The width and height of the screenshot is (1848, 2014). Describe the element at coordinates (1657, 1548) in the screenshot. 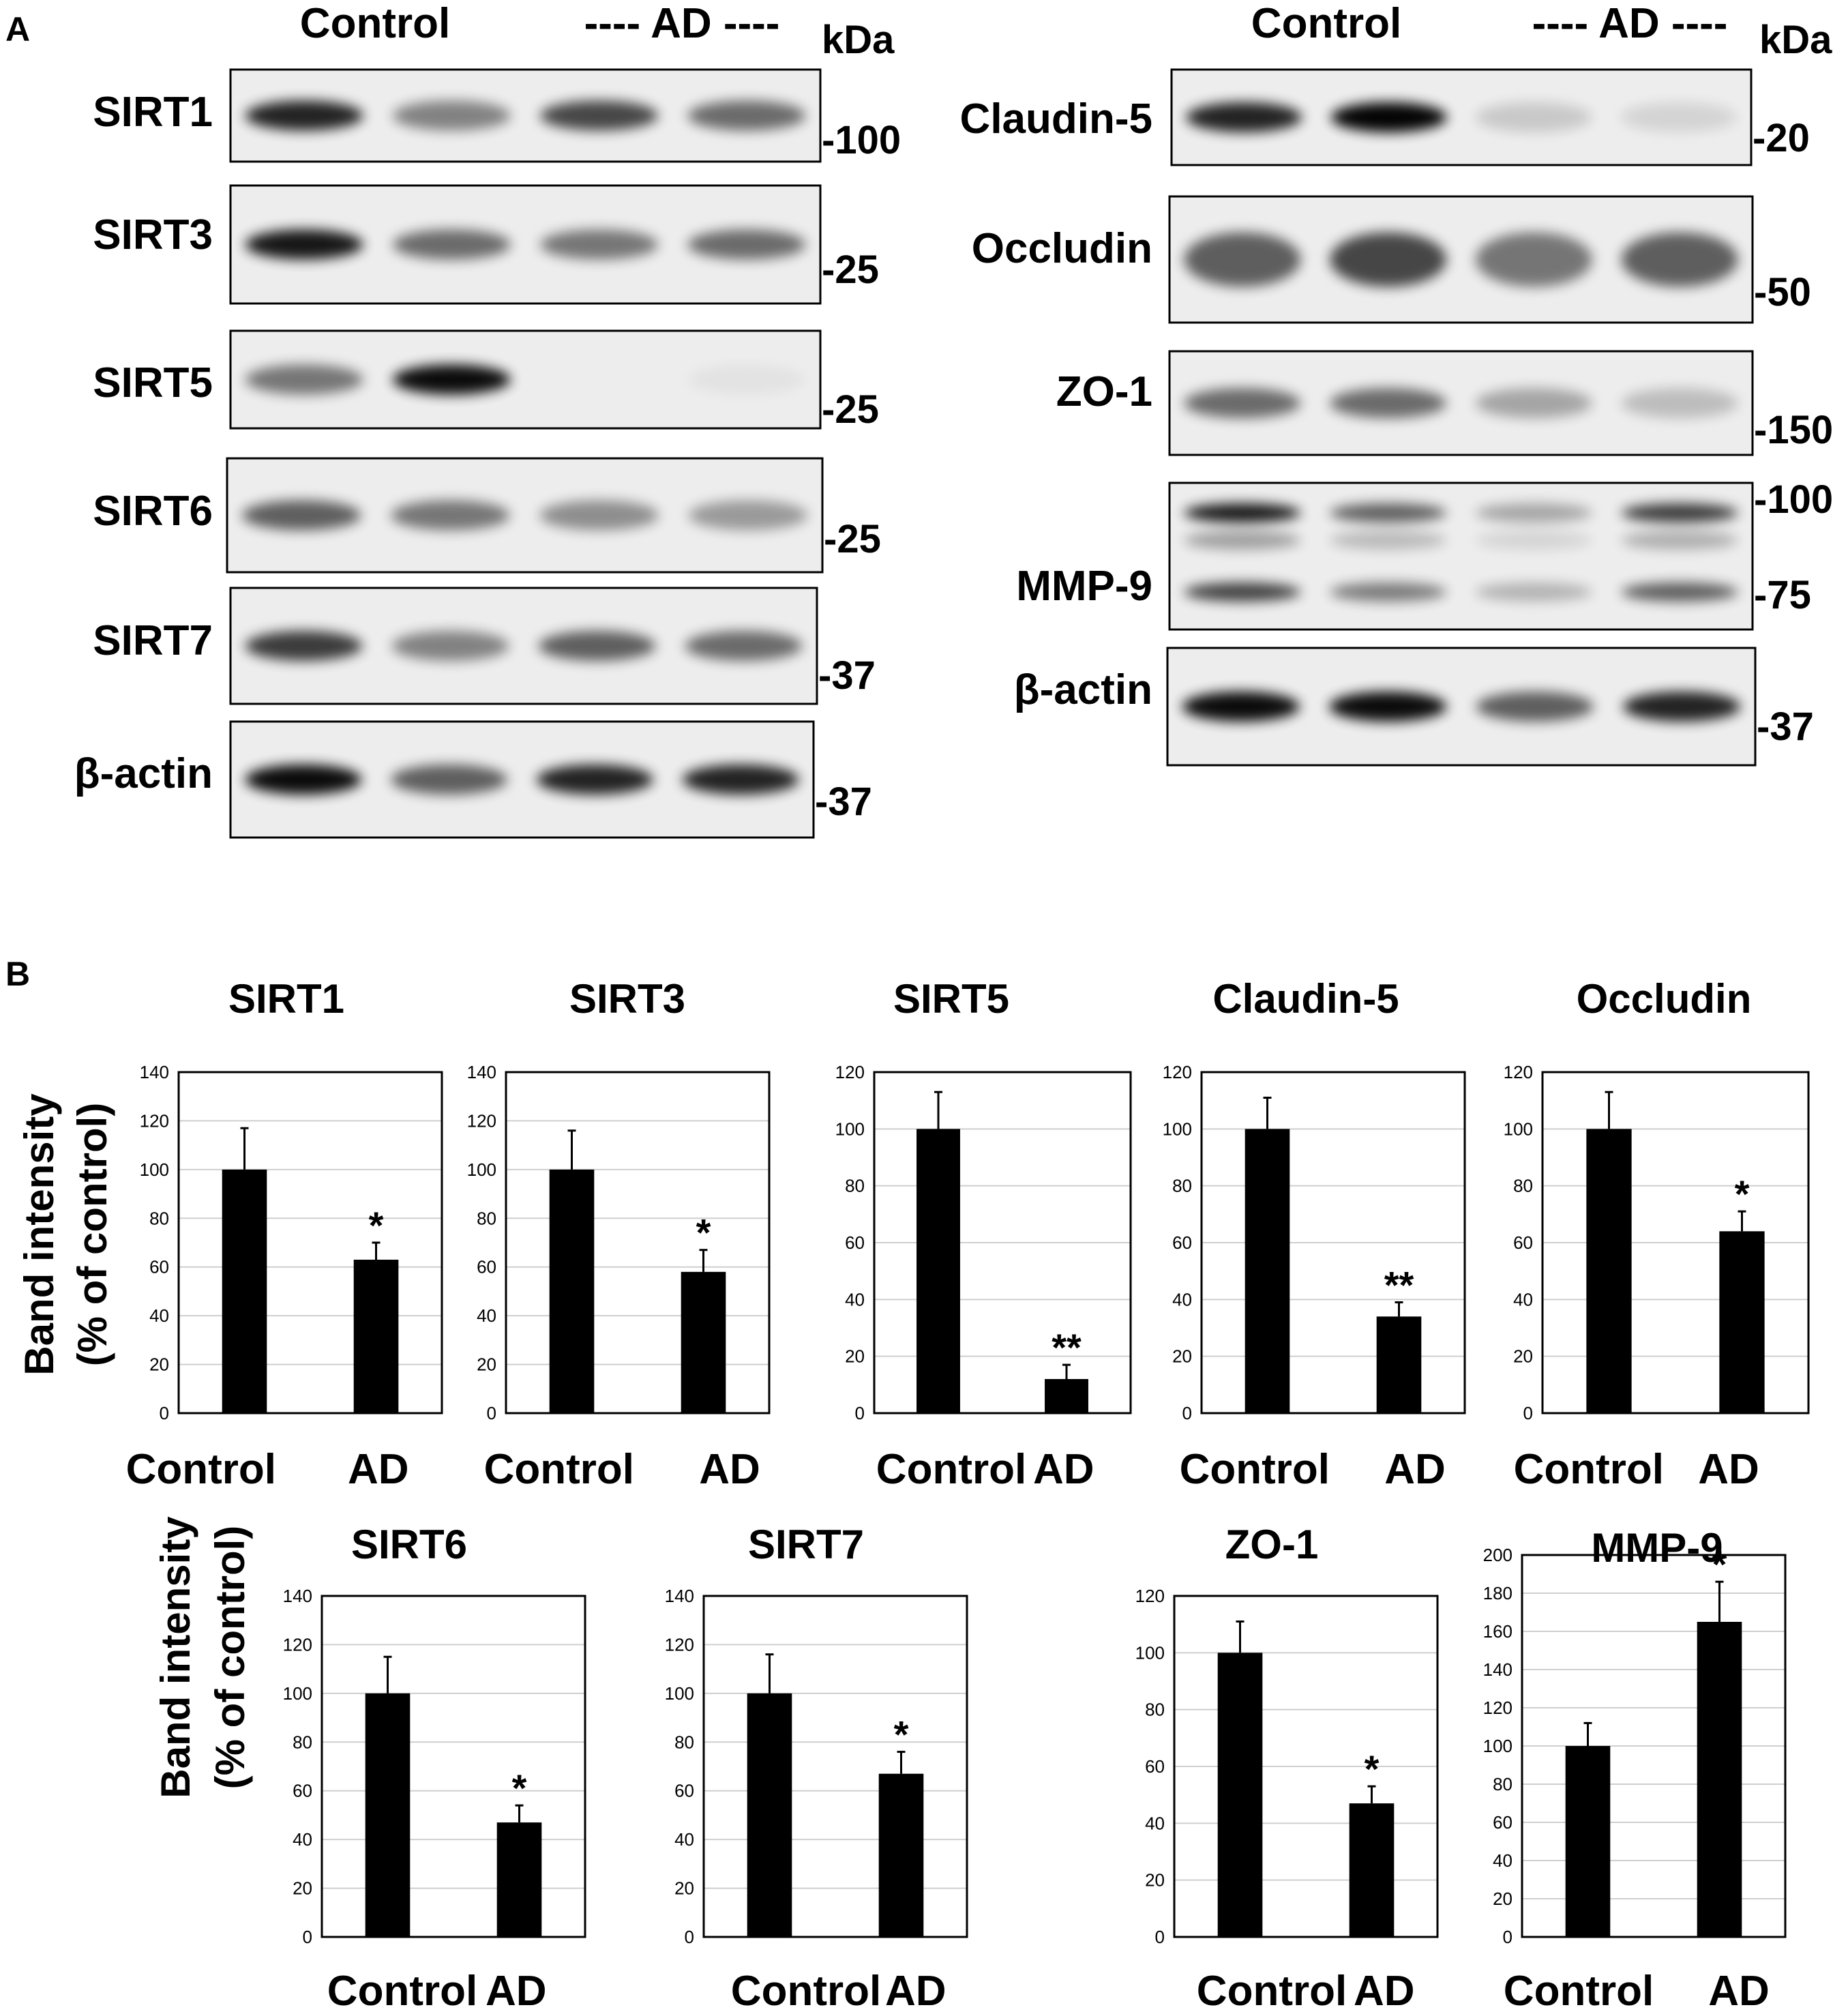

I see `chart-title: MMP-9` at that location.